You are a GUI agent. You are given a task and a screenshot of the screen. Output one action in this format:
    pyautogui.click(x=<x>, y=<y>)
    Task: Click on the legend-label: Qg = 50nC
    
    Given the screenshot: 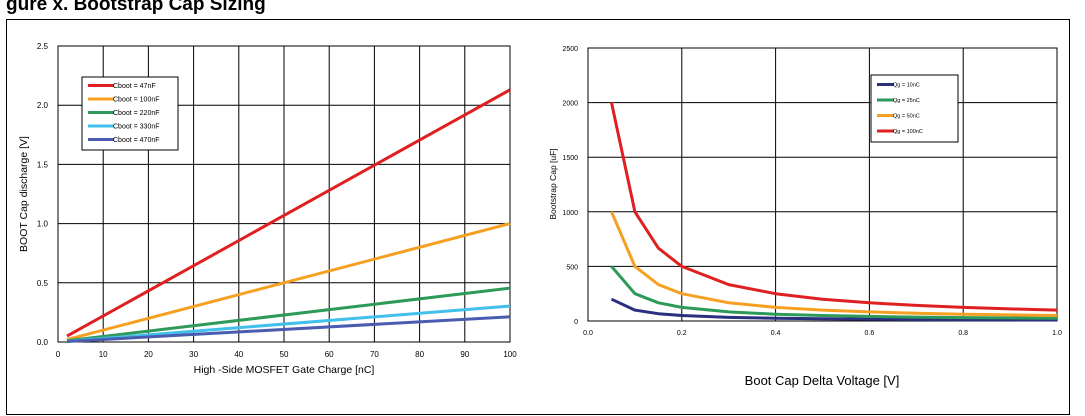 What is the action you would take?
    pyautogui.click(x=906, y=116)
    